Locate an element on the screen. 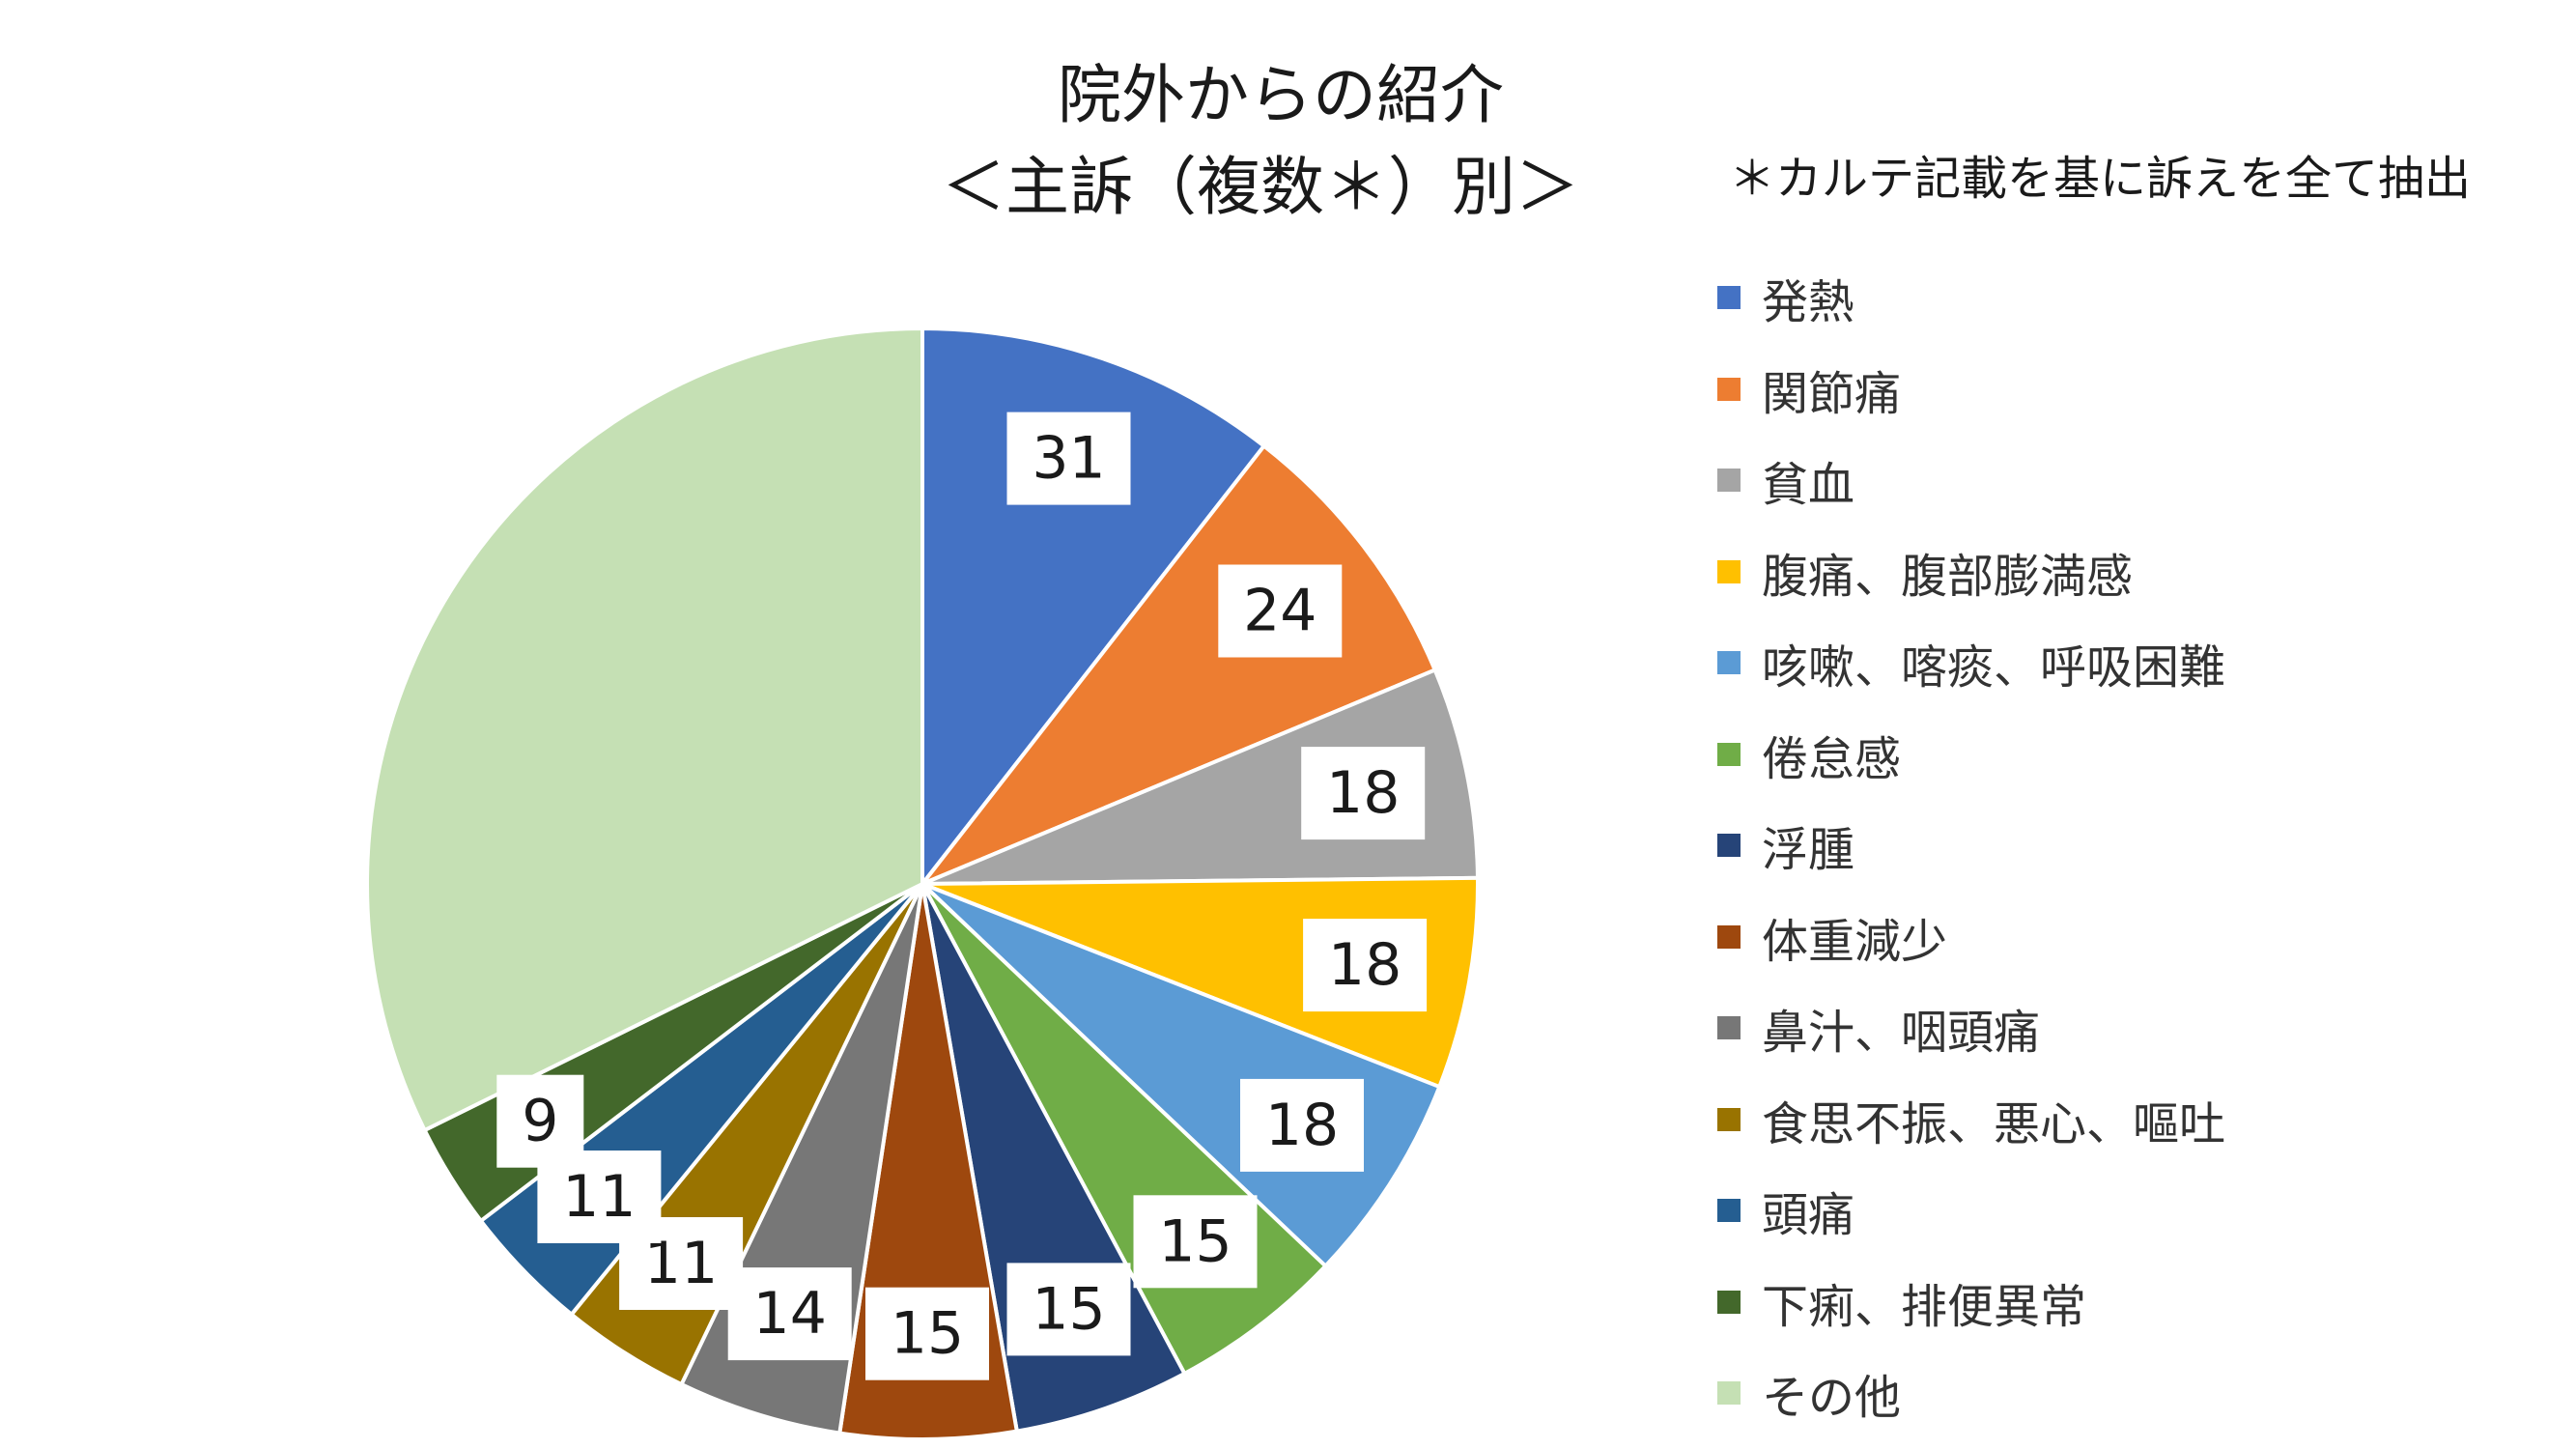 The width and height of the screenshot is (2576, 1449). legend-label-2: 貧血 is located at coordinates (1808, 485).